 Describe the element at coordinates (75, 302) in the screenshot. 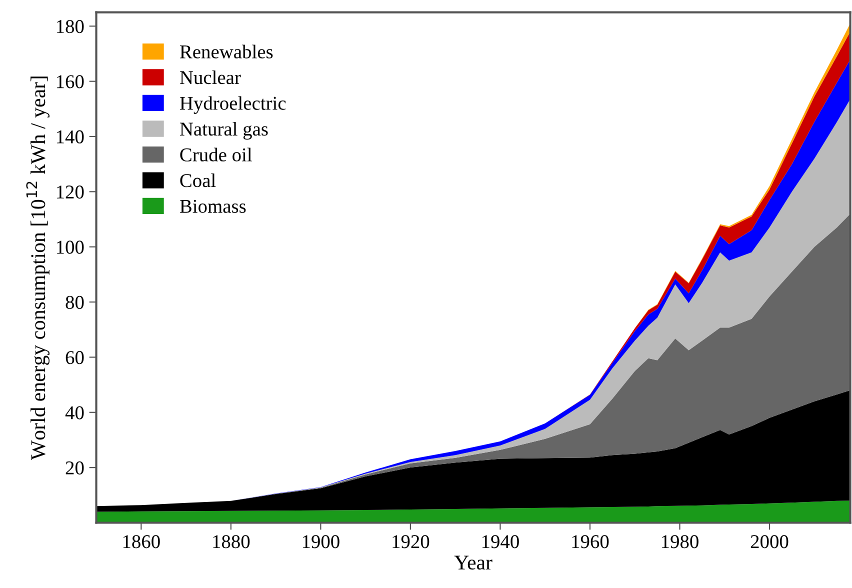

I see `y-tick-label: 80` at that location.